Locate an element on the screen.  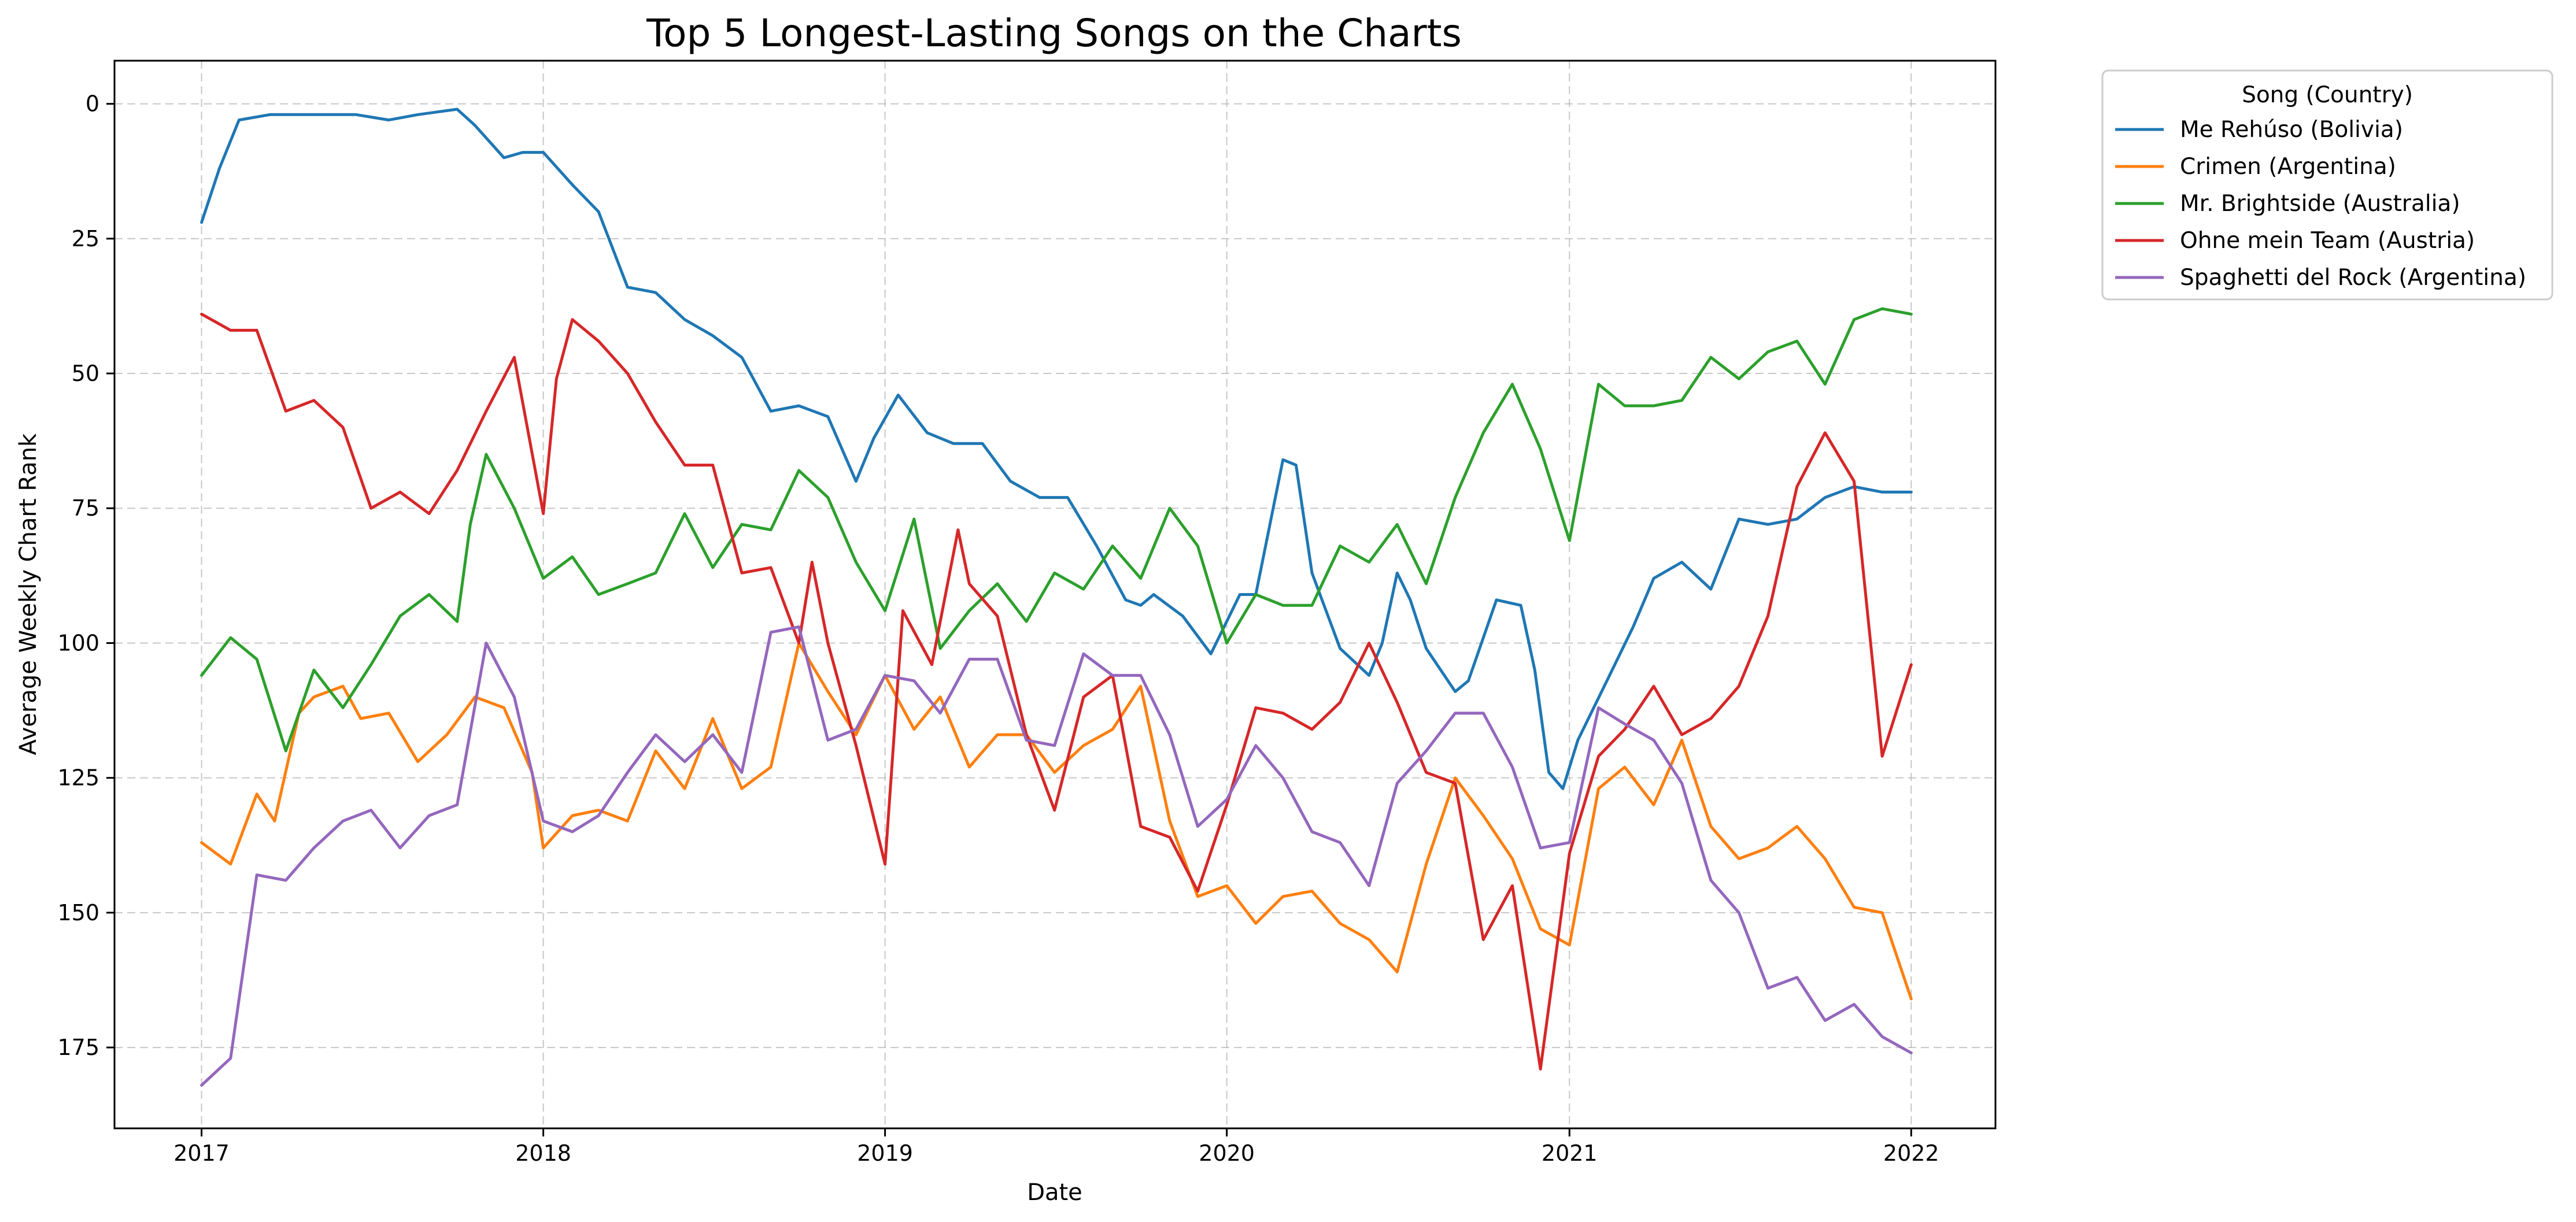
x-tick-label: 2018 is located at coordinates (543, 1153).